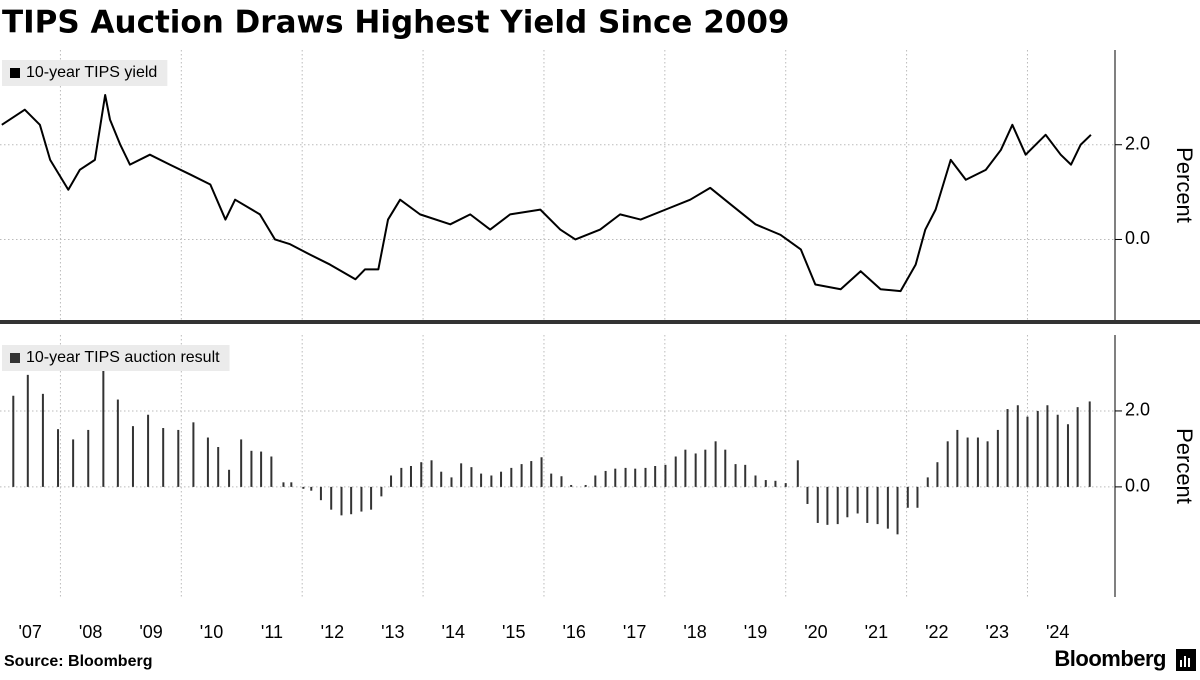 The image size is (1200, 680). Describe the element at coordinates (15, 358) in the screenshot. I see `legend-swatch` at that location.